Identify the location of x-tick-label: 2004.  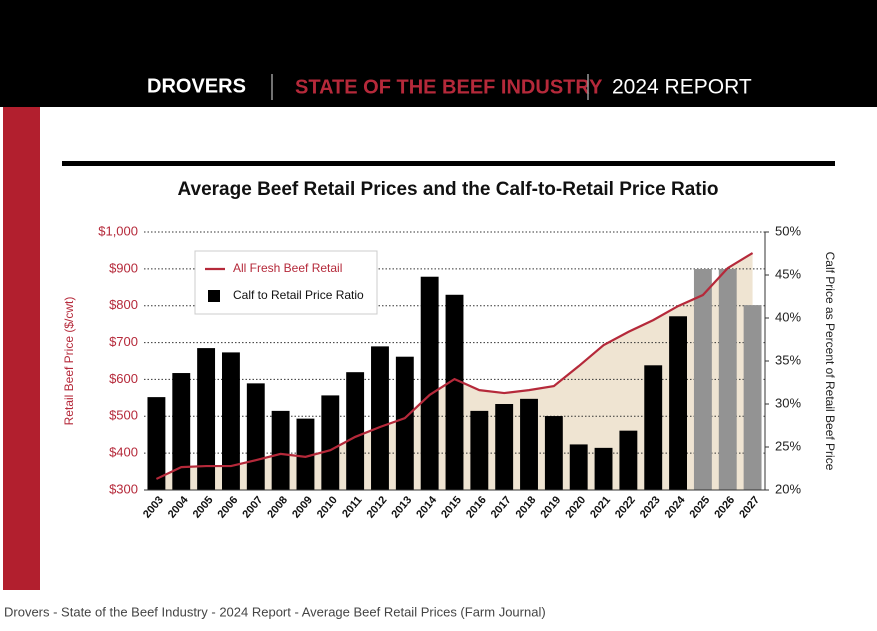
(178, 506).